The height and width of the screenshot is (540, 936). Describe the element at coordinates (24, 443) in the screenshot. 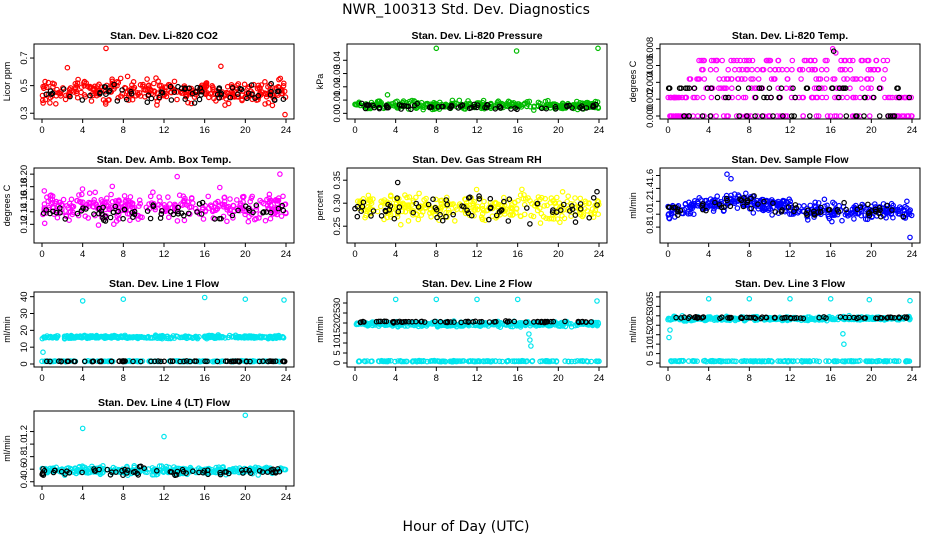

I see `panel-10-ytick-label: 1.0` at that location.